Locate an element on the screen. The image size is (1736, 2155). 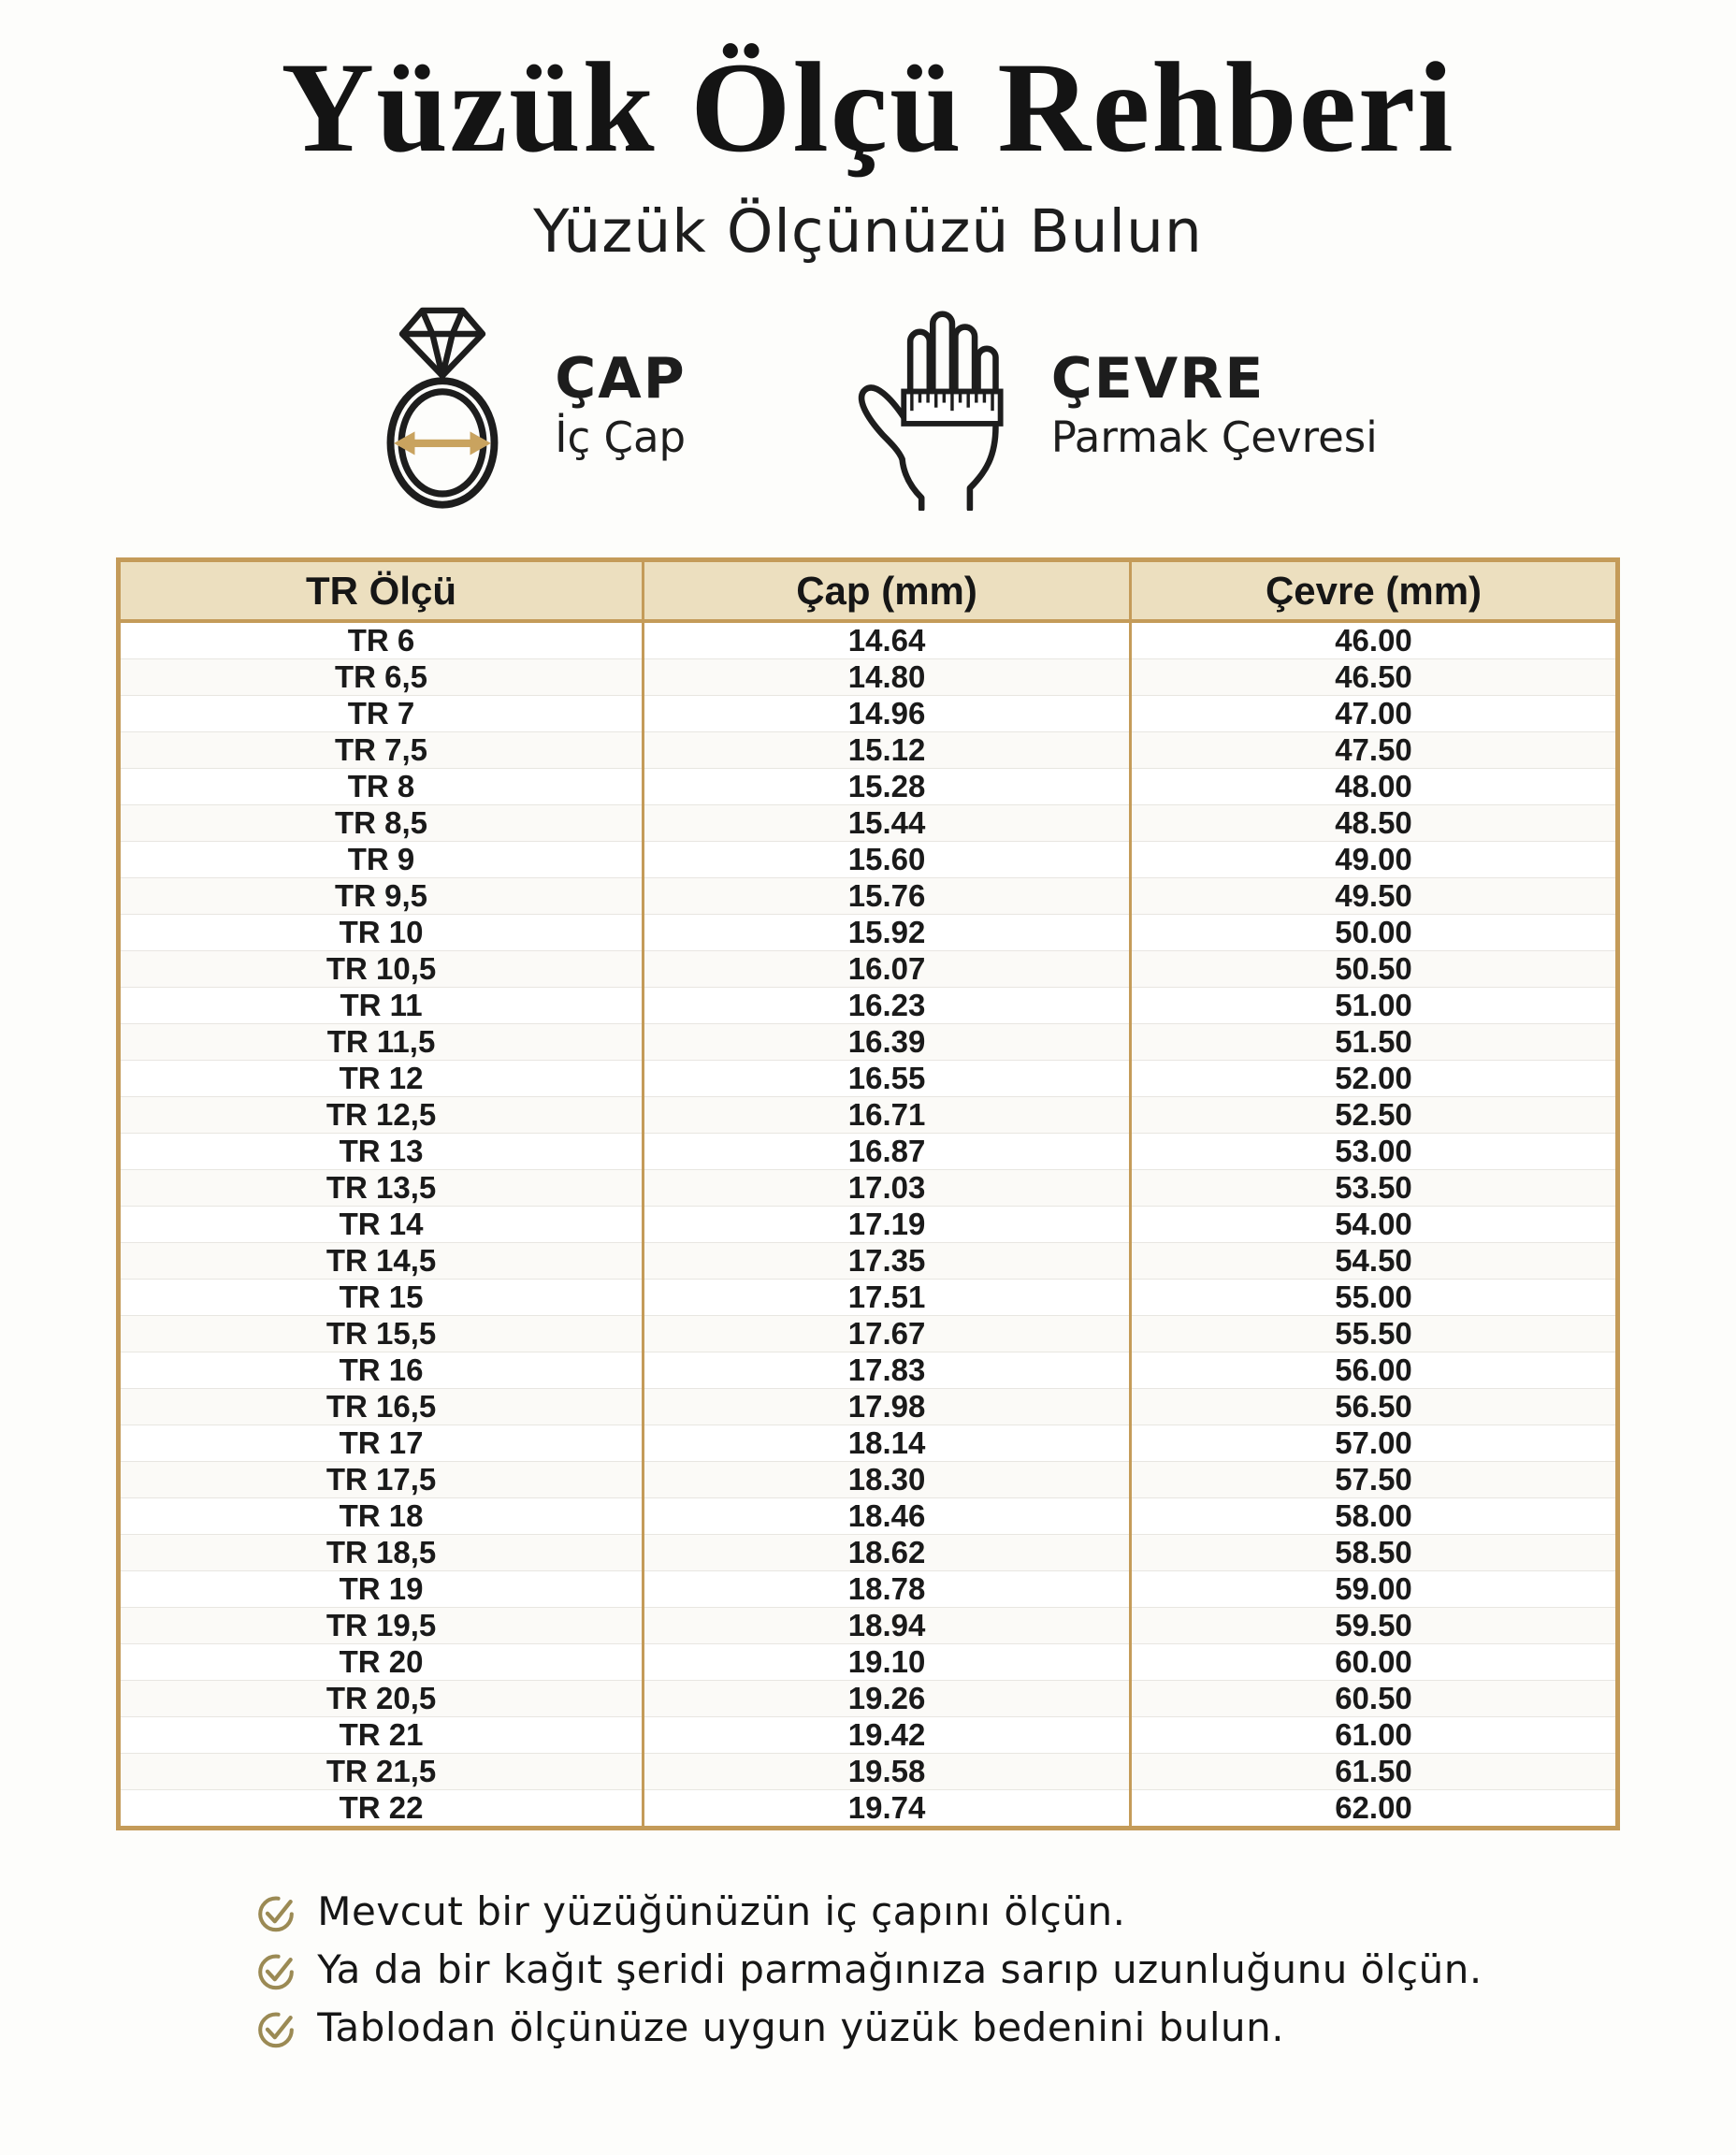
table-row: TR 18,5 18.62 58.50 is located at coordinates (868, 1553).